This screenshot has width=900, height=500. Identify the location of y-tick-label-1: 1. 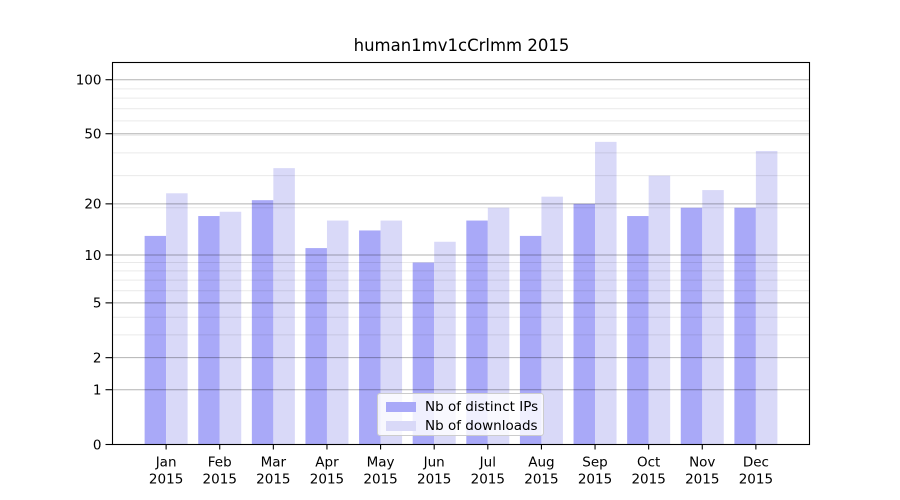
(97, 391).